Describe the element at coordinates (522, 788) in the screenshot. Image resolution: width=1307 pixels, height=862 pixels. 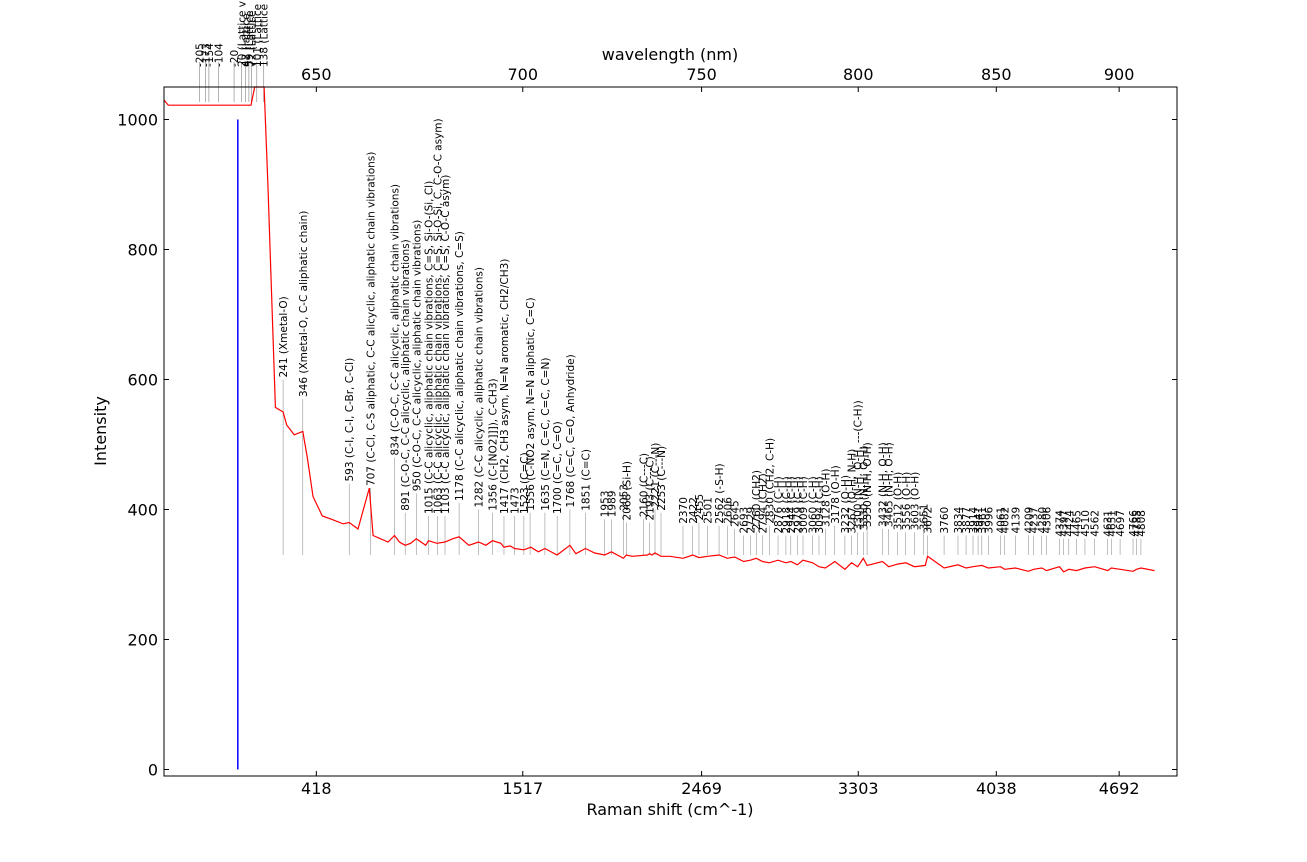
I see `x-tick-label: 1517` at that location.